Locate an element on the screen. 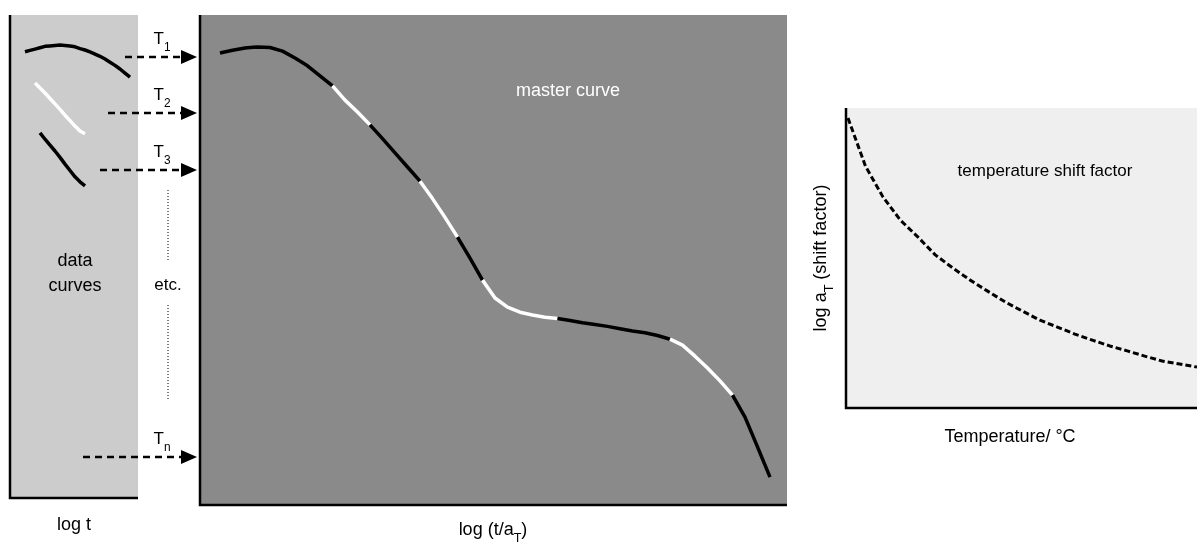 The image size is (1197, 546). text: etc. is located at coordinates (168, 284).